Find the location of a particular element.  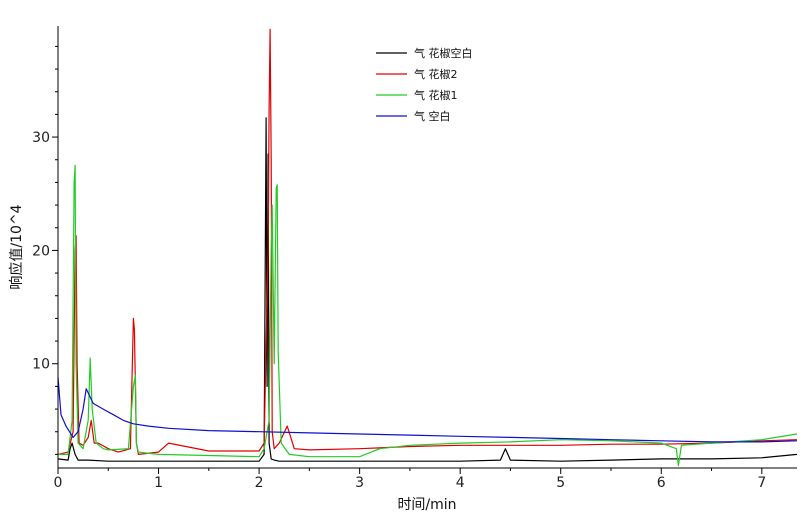

legend-label: 气 花椒1 is located at coordinates (436, 95).